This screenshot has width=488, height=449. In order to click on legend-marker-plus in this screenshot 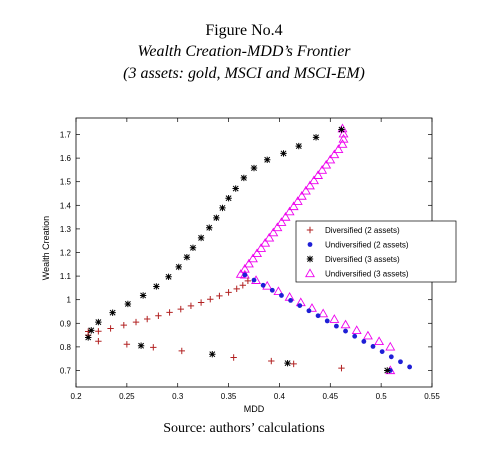, I will do `click(310, 230)`.